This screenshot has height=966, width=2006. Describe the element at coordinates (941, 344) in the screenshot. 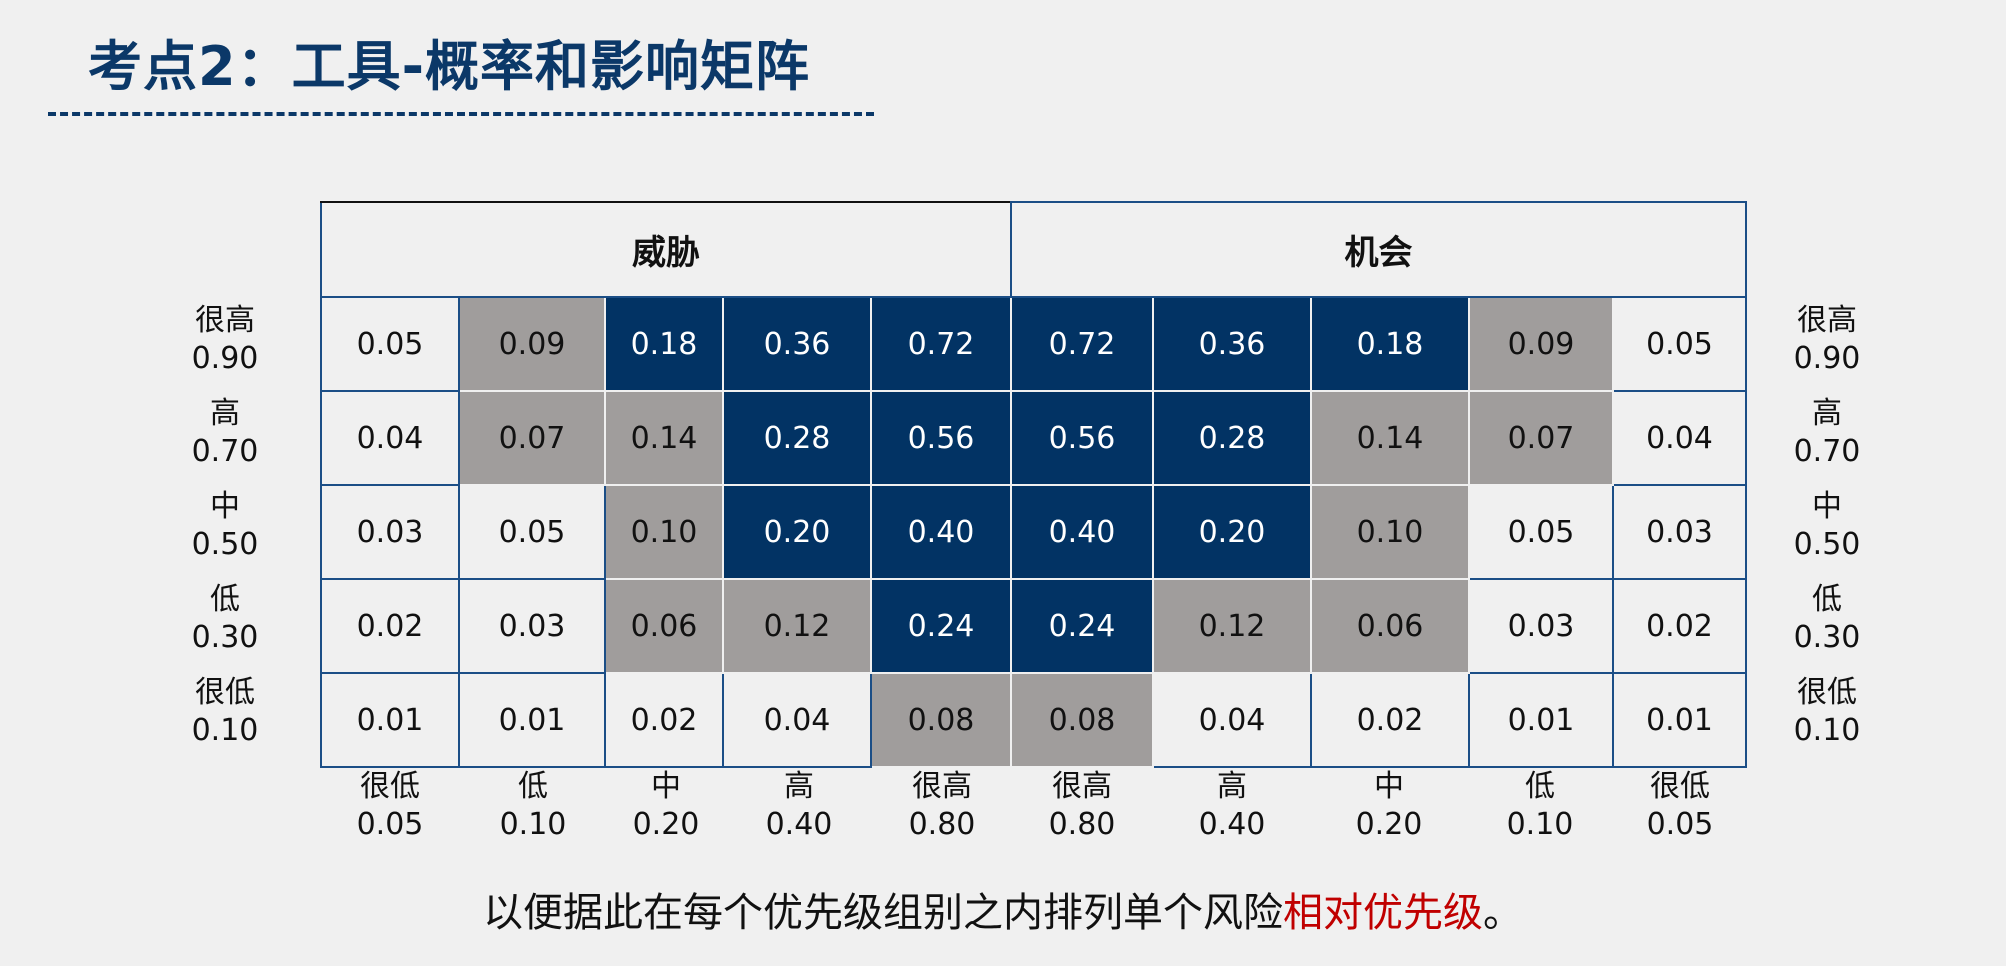

I see `matrix-cell: 0.72` at that location.